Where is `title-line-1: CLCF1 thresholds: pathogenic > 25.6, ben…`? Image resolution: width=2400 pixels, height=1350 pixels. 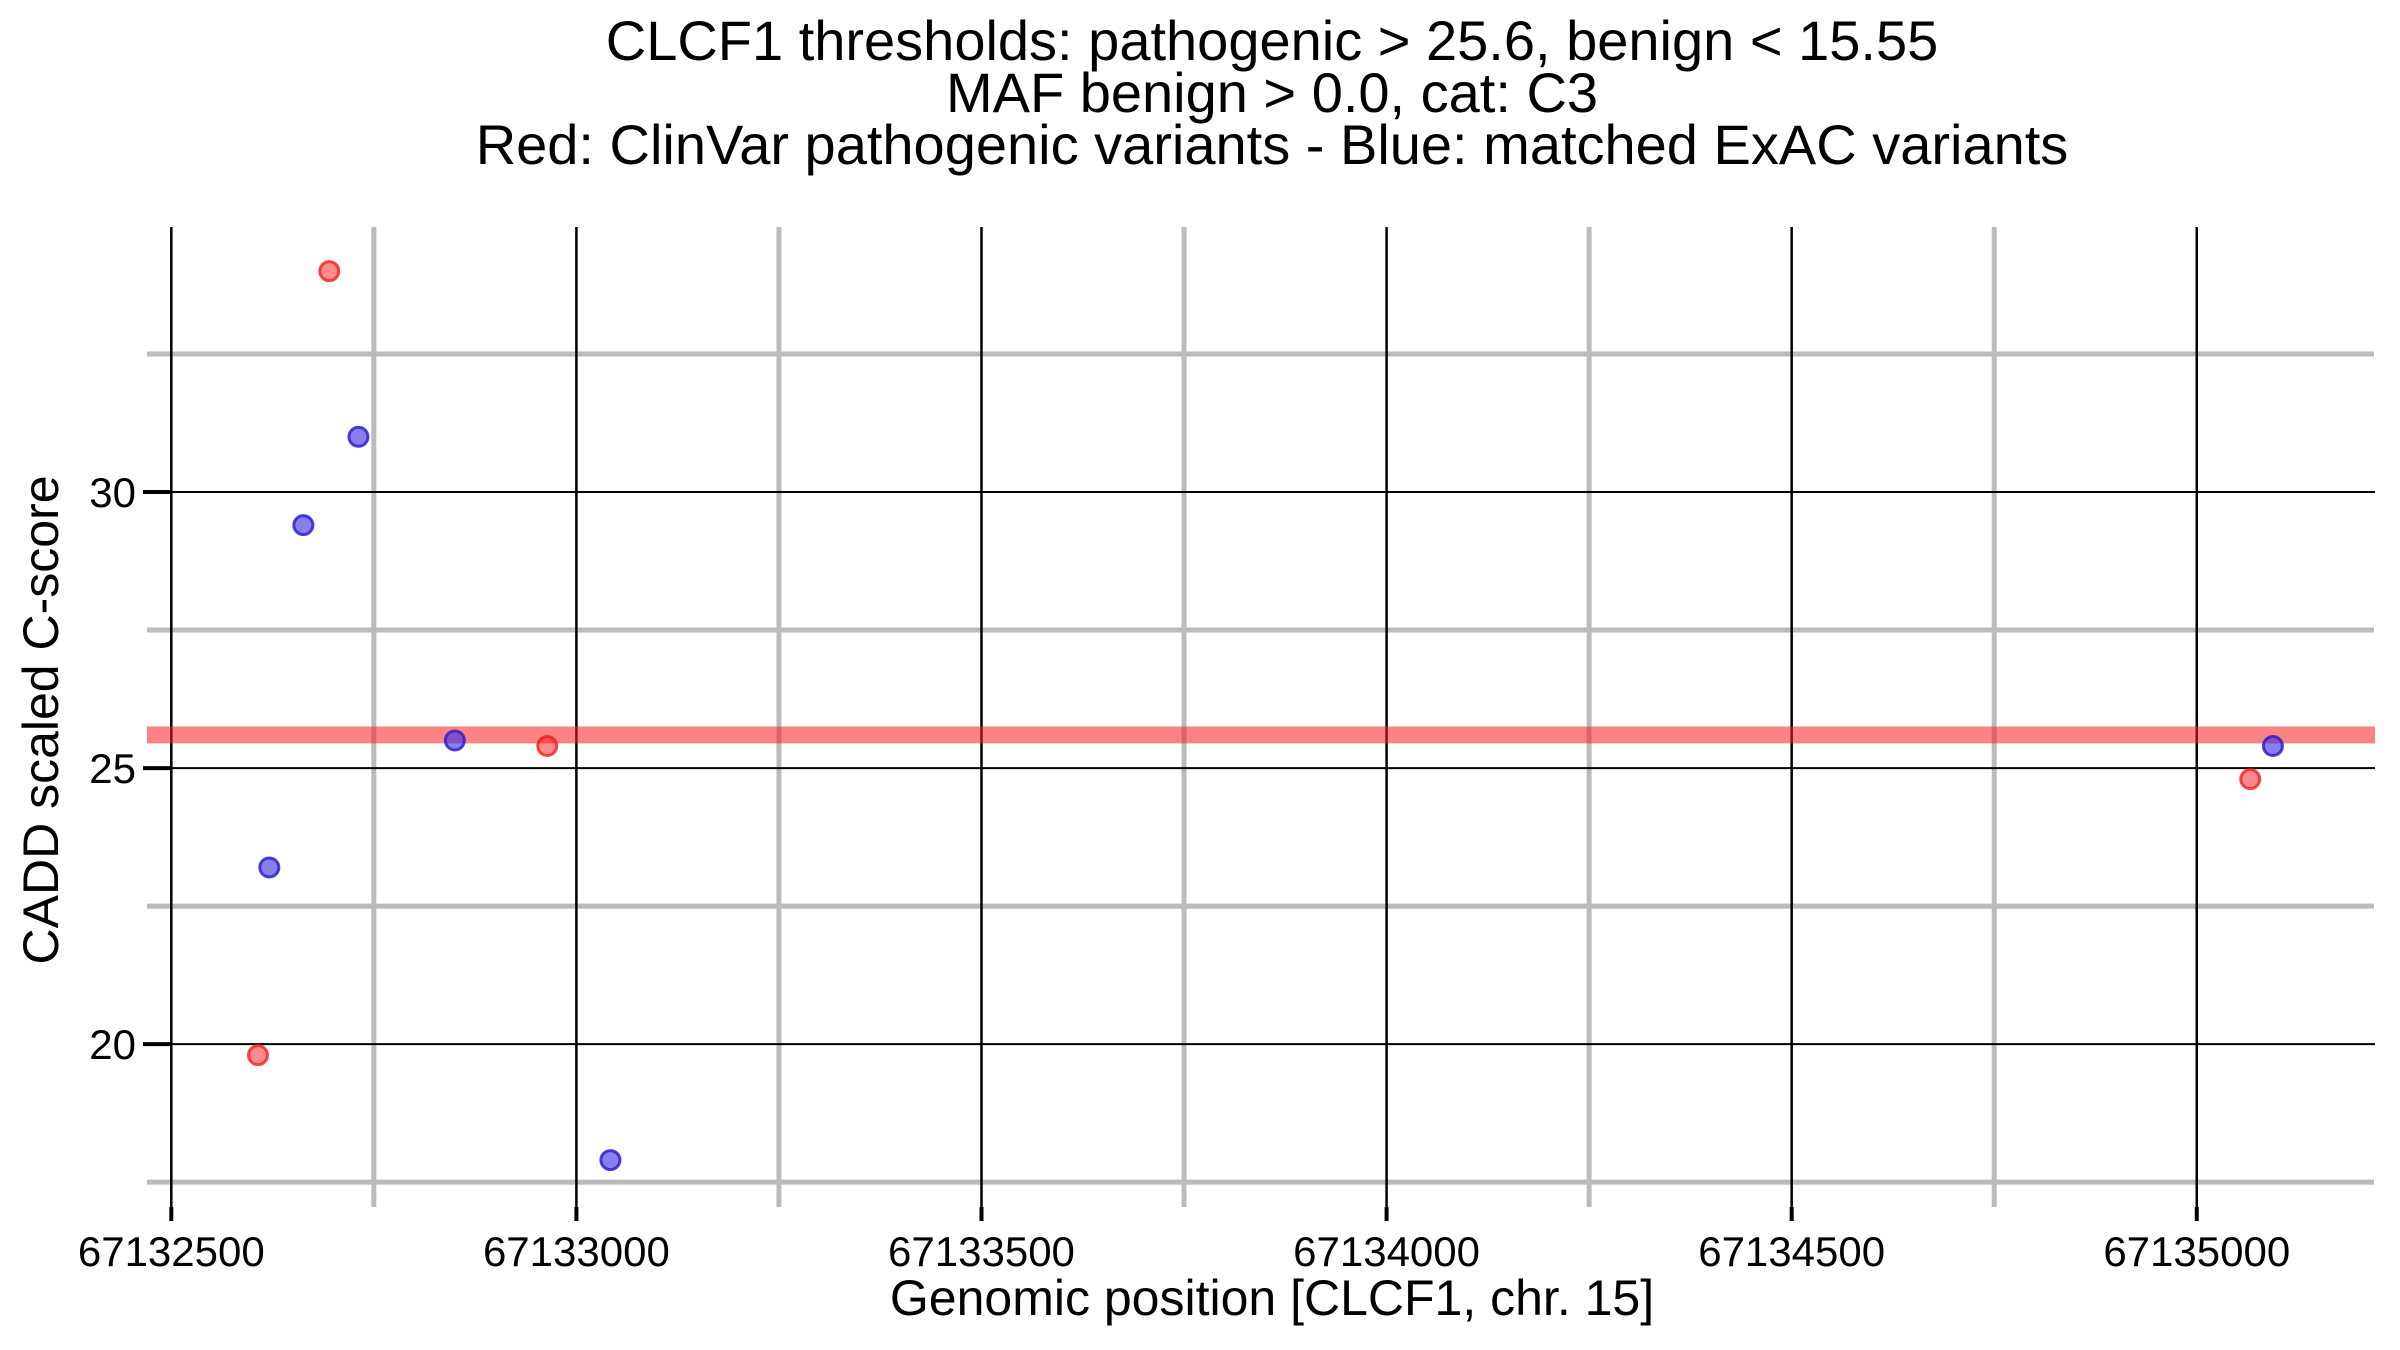
title-line-1: CLCF1 thresholds: pathogenic > 25.6, ben… is located at coordinates (1272, 40).